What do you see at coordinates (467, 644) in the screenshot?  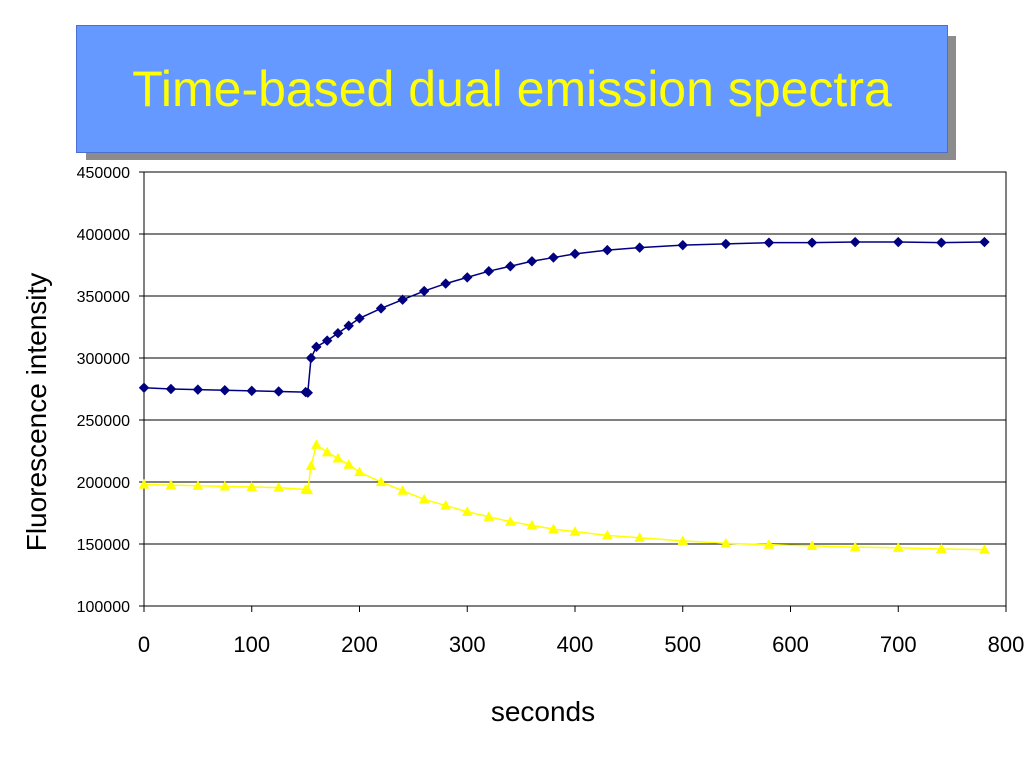 I see `x-tick-label: 300` at bounding box center [467, 644].